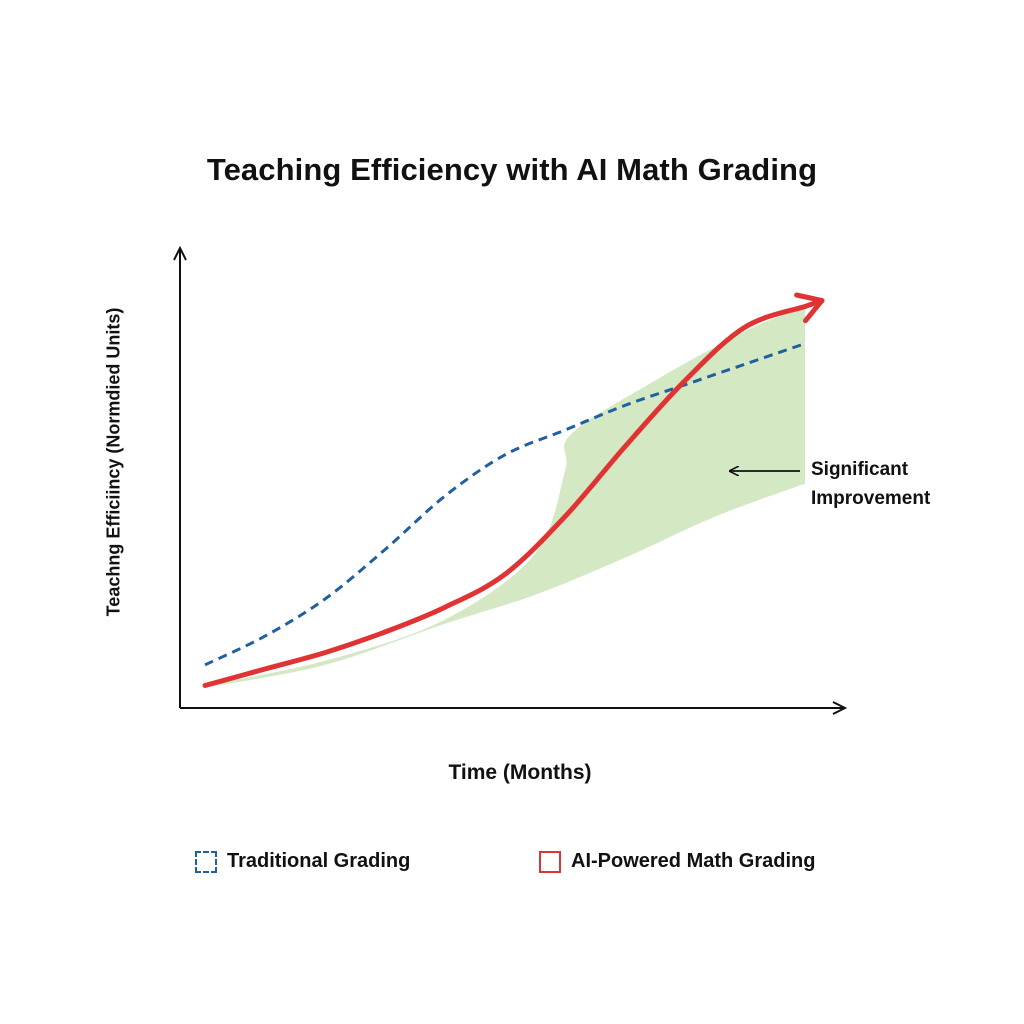 This screenshot has height=1024, width=1024. I want to click on x-axis-arrowhead, so click(840, 708).